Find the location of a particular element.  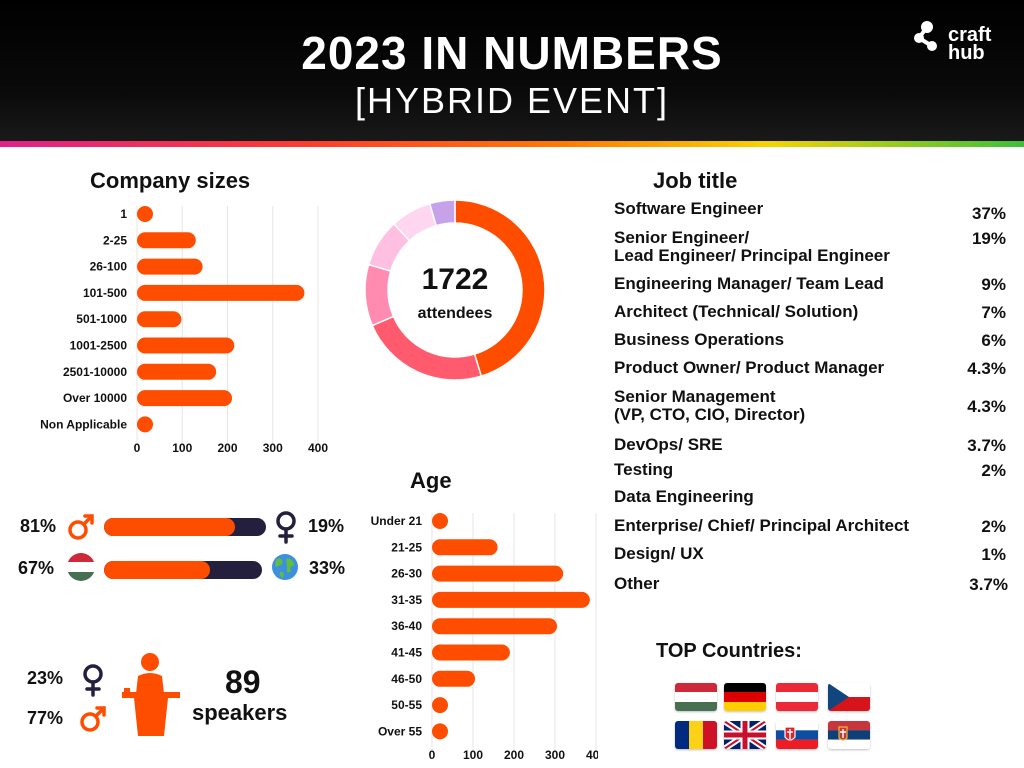

page-title: 2023 IN NUMBERS is located at coordinates (512, 53).